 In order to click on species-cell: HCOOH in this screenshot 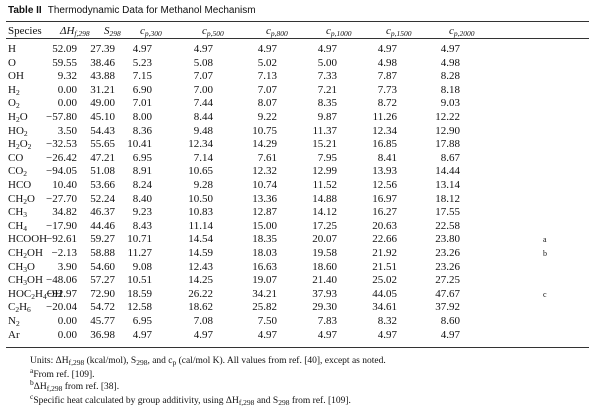, I will do `click(28, 239)`.